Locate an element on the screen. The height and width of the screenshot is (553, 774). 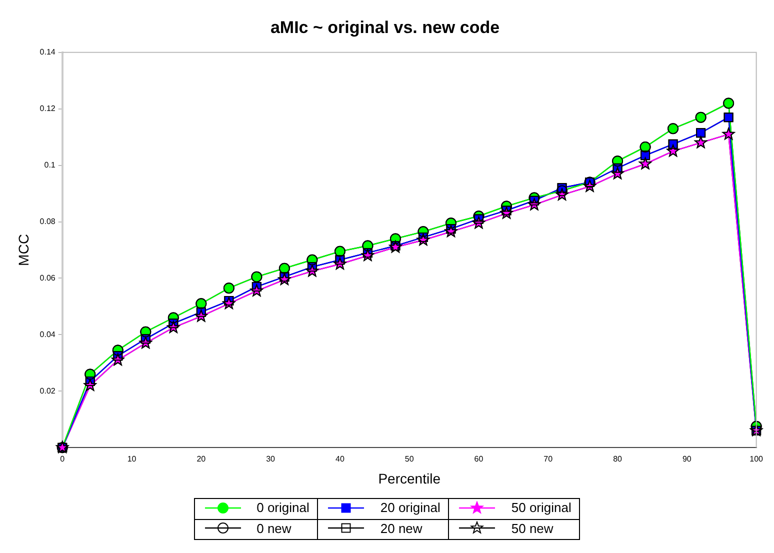
x-tick-label: 80 is located at coordinates (618, 459).